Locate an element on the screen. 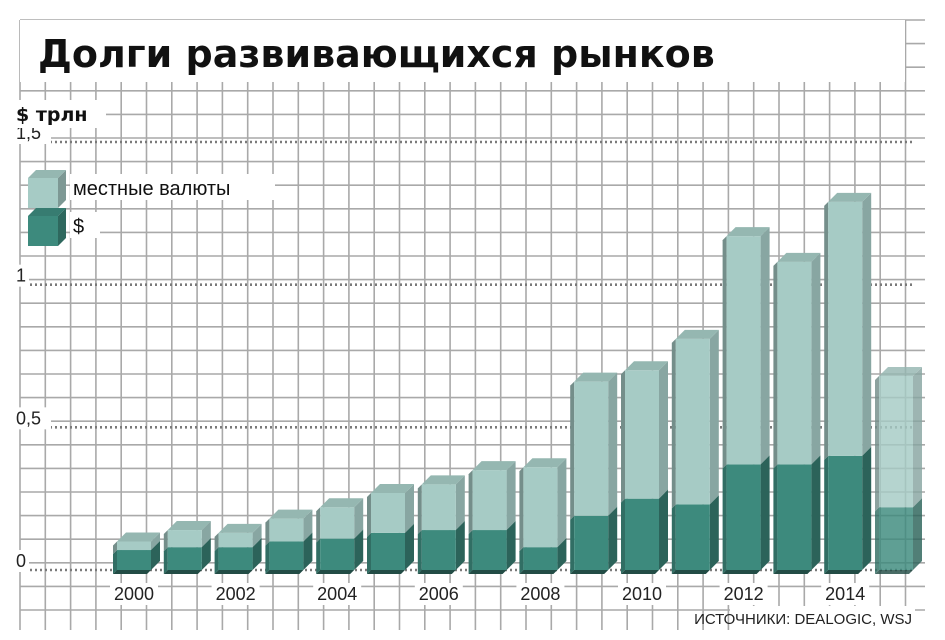 The height and width of the screenshot is (640, 945). y-tick-label-bg is located at coordinates (31, 418).